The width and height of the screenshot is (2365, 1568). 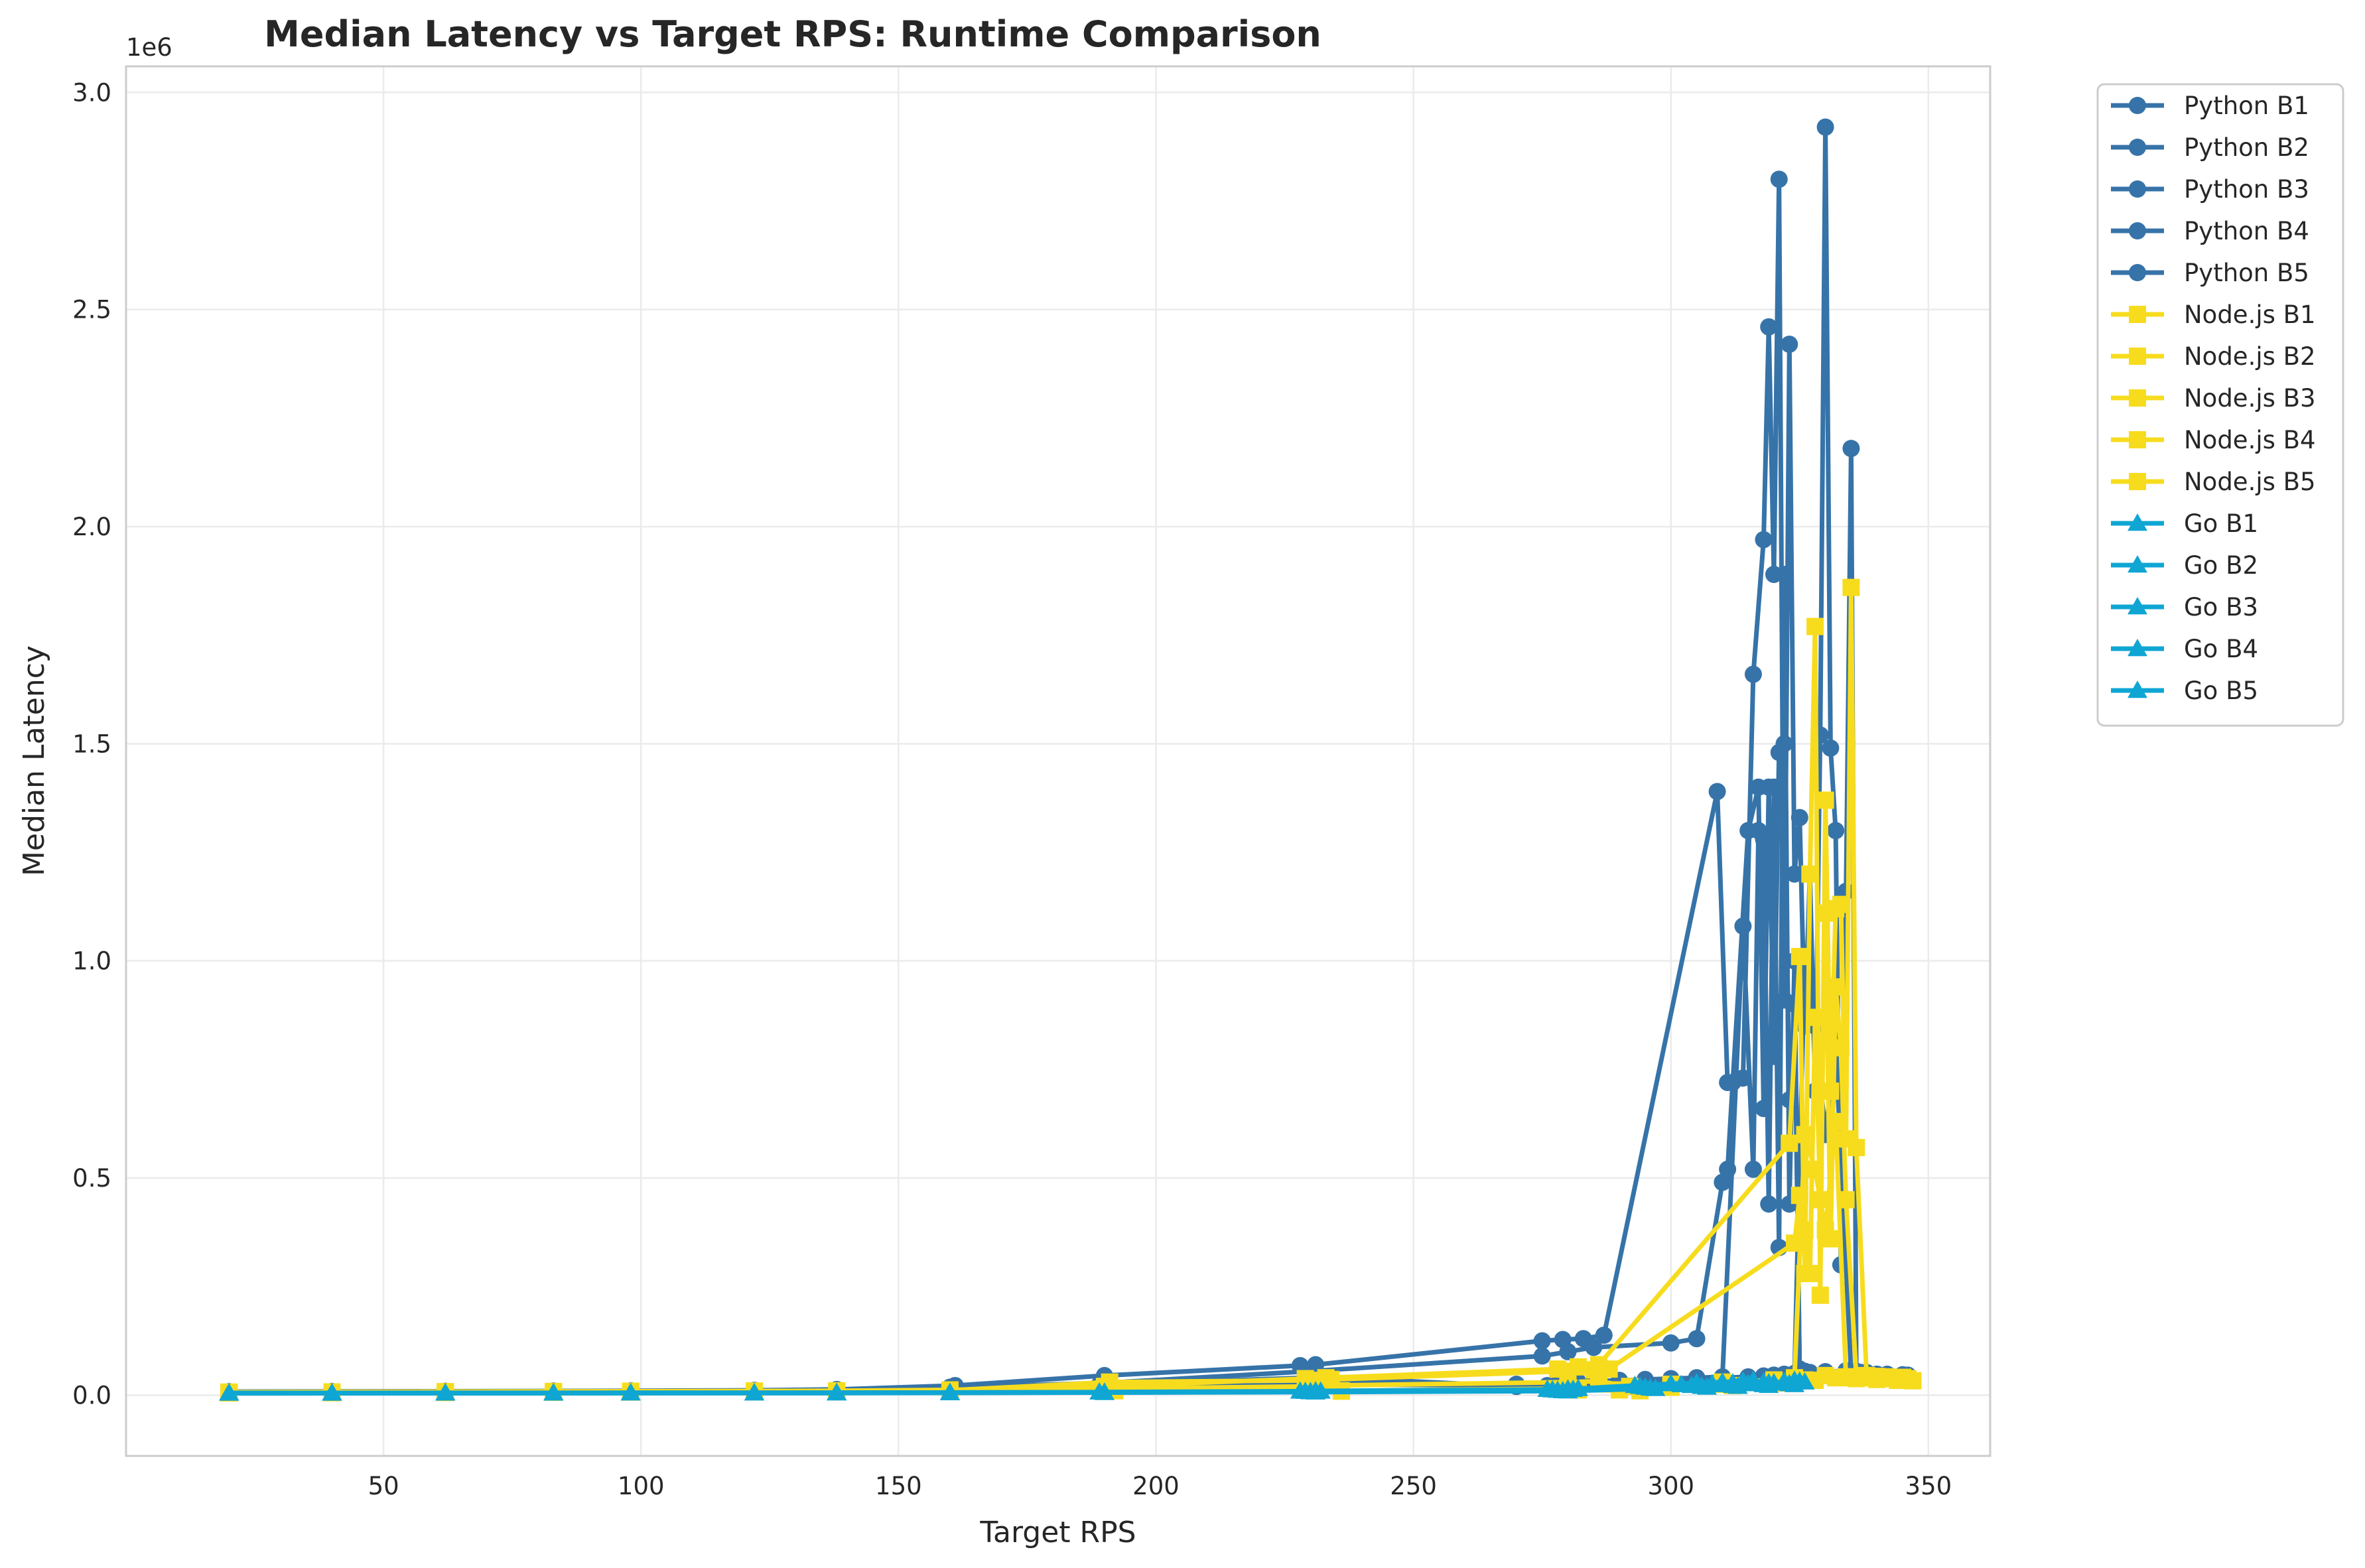 I want to click on legend-item: Node.js B4, so click(x=2213, y=440).